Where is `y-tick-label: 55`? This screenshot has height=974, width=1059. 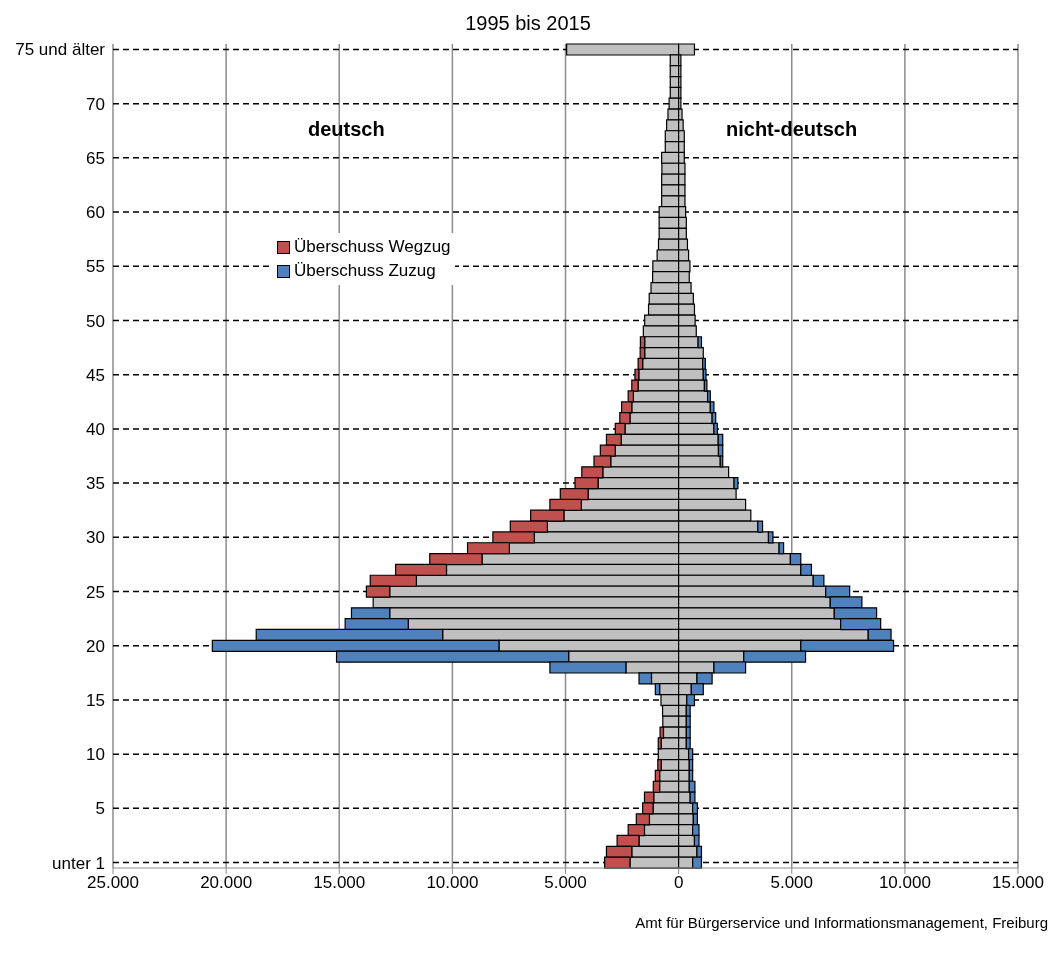
y-tick-label: 55 is located at coordinates (95, 267).